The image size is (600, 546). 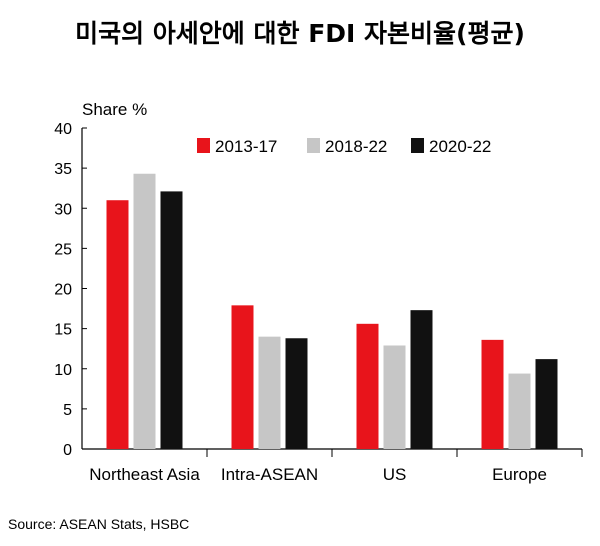 I want to click on y-tick-label: 20, so click(x=63, y=290).